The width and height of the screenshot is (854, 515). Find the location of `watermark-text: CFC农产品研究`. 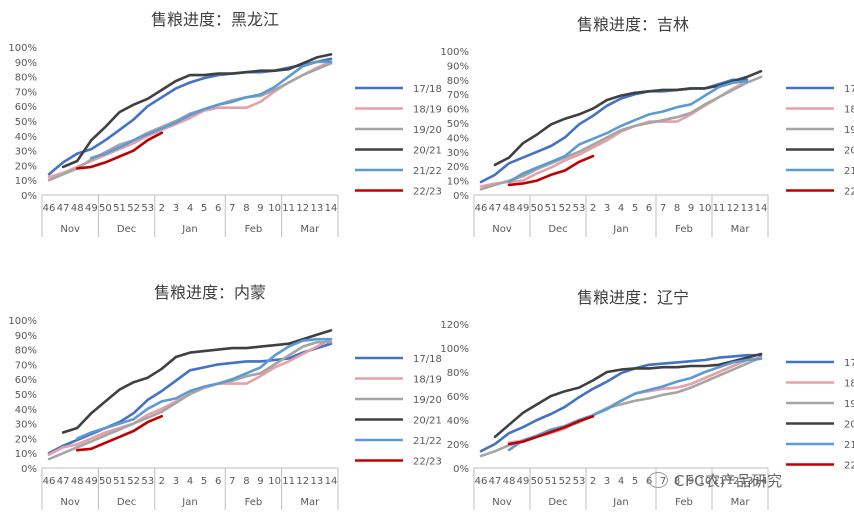

watermark-text: CFC农产品研究 is located at coordinates (728, 481).